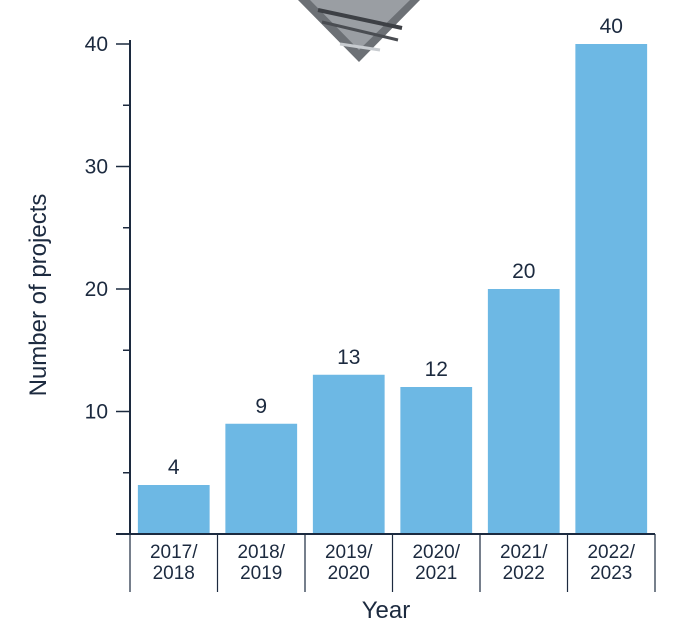  Describe the element at coordinates (38, 295) in the screenshot. I see `y-axis-title: Number of projects` at that location.